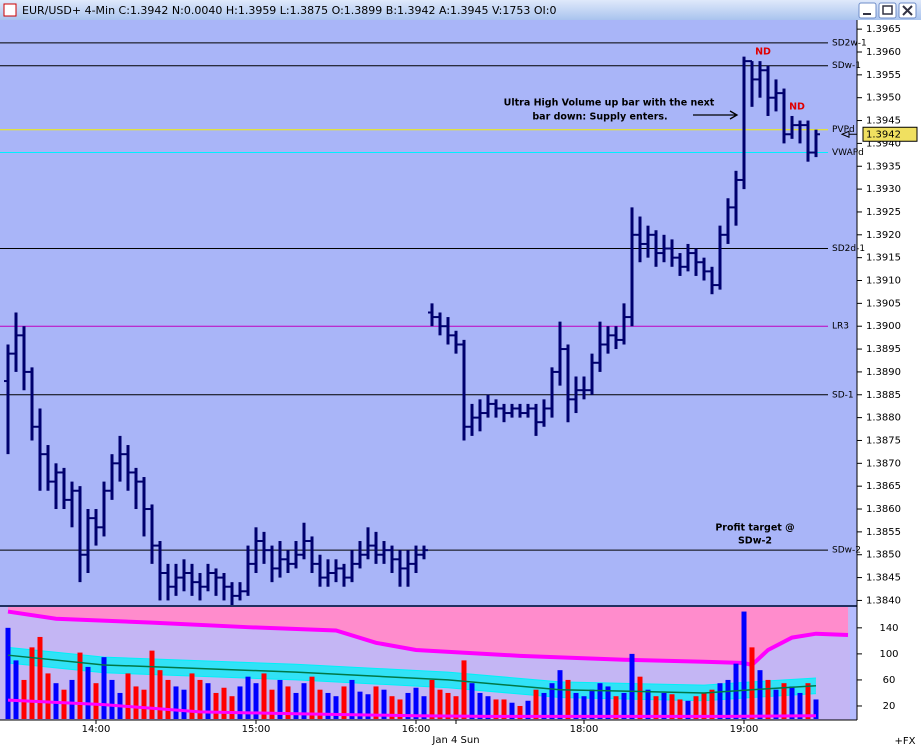 The height and width of the screenshot is (750, 921). Describe the element at coordinates (883, 349) in the screenshot. I see `y-tick-label: 1.3895` at that location.